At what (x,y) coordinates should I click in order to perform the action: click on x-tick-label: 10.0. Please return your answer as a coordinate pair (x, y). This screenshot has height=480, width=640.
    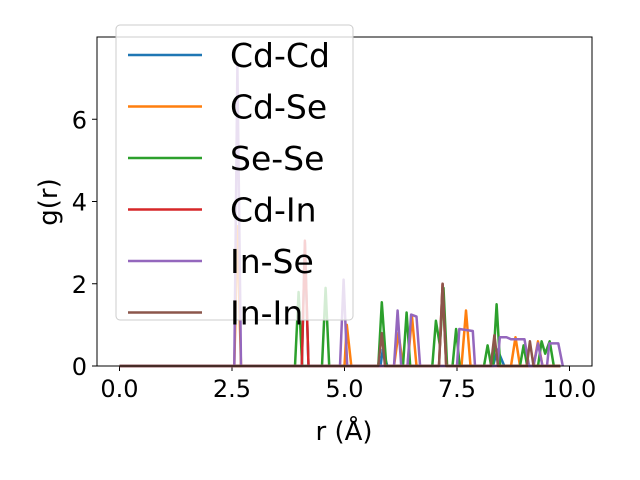
    Looking at the image, I should click on (569, 389).